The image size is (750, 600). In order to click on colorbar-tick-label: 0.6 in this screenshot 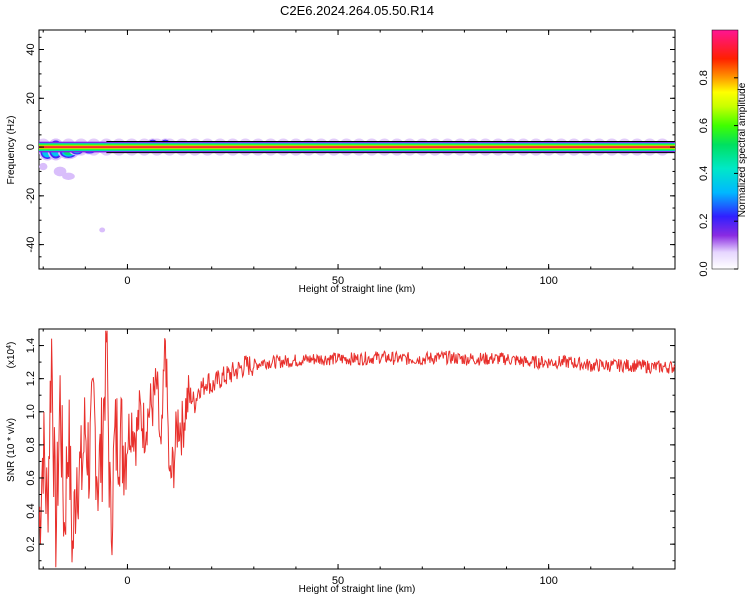, I will do `click(704, 125)`.